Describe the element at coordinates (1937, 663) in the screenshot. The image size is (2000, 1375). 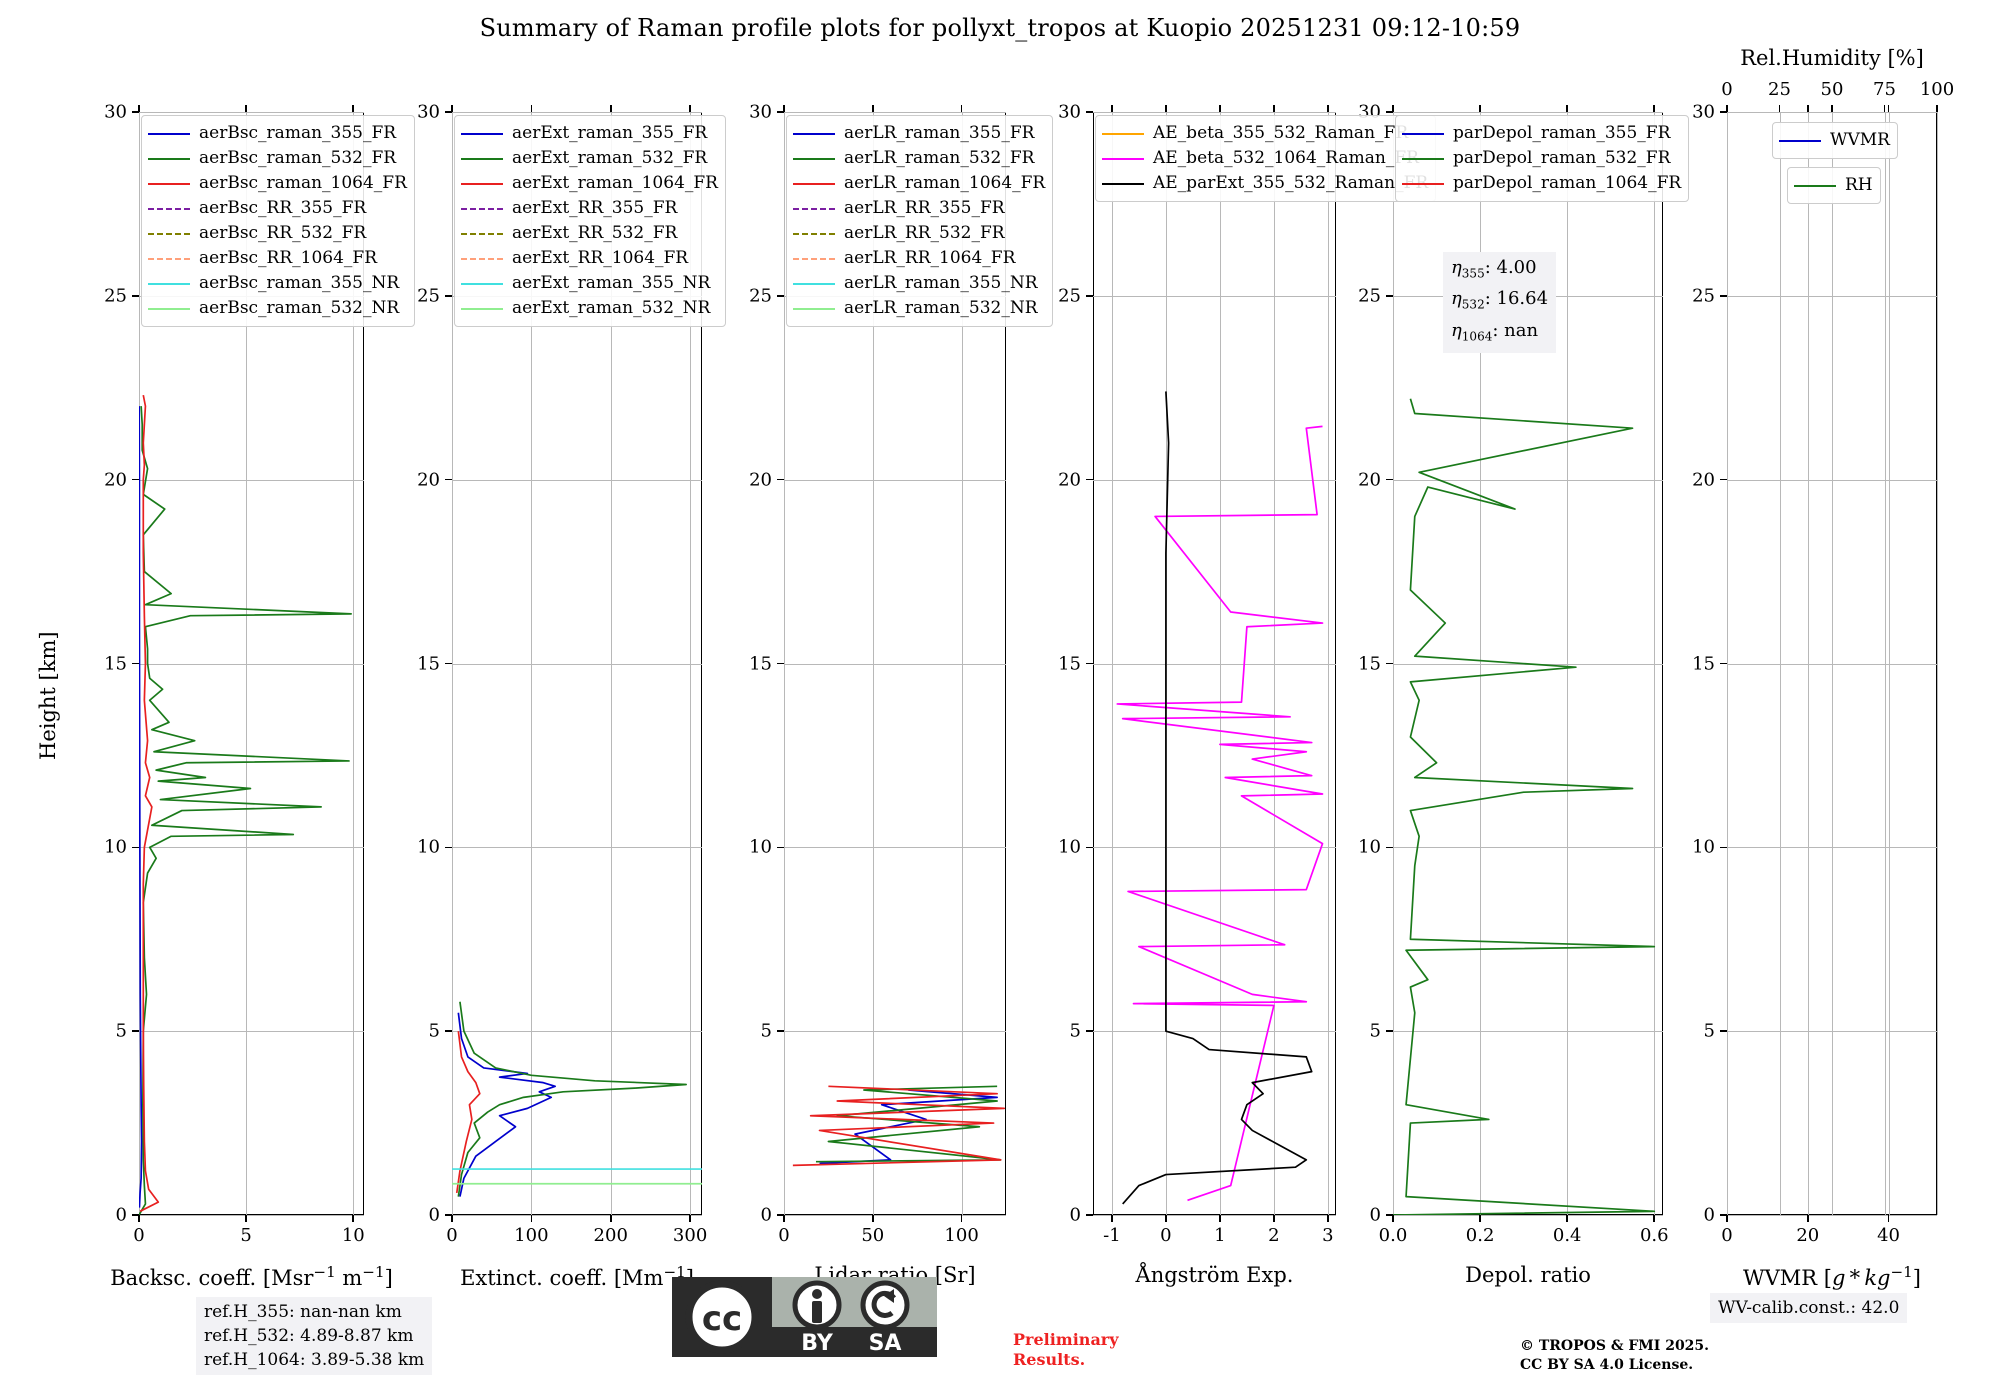
I see `gridline-vertical-top` at that location.